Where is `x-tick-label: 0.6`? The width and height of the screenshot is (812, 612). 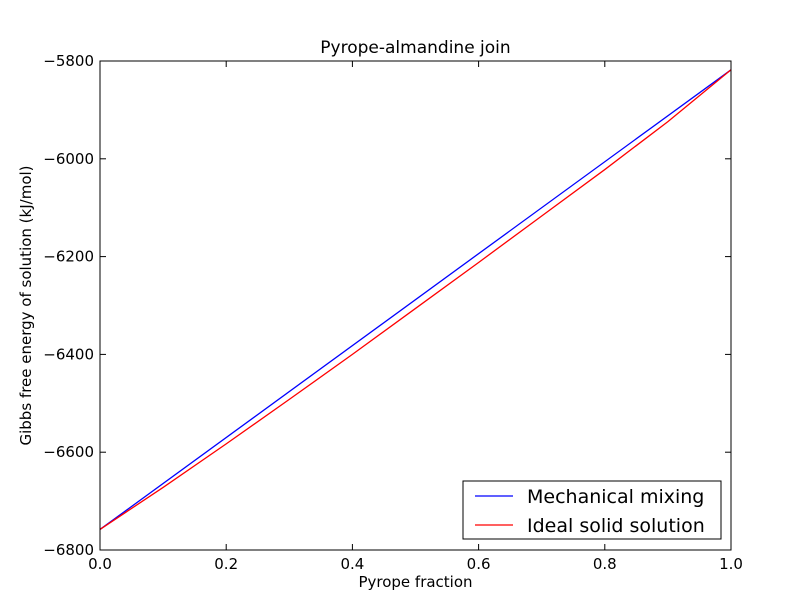 x-tick-label: 0.6 is located at coordinates (479, 564).